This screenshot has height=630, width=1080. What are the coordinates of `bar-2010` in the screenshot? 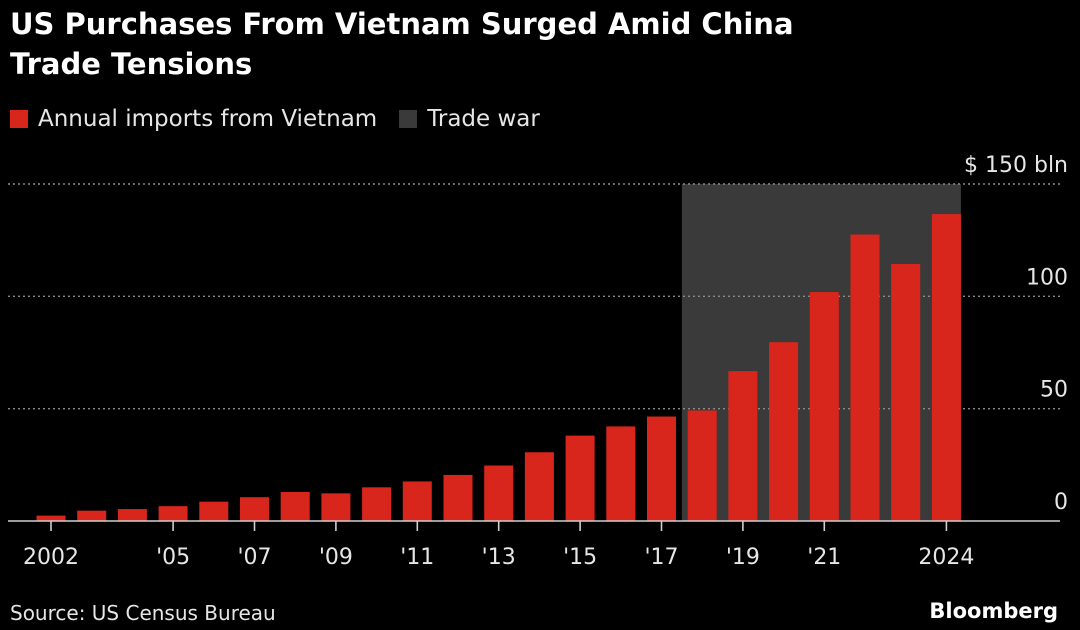 It's located at (377, 504).